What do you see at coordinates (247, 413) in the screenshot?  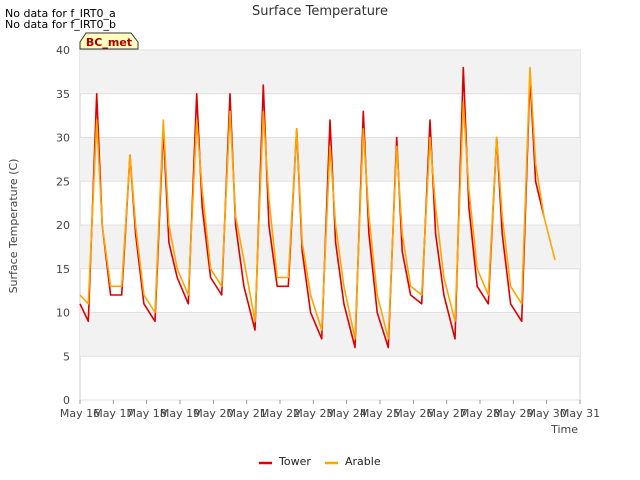 I see `x-tick-label: May 21` at bounding box center [247, 413].